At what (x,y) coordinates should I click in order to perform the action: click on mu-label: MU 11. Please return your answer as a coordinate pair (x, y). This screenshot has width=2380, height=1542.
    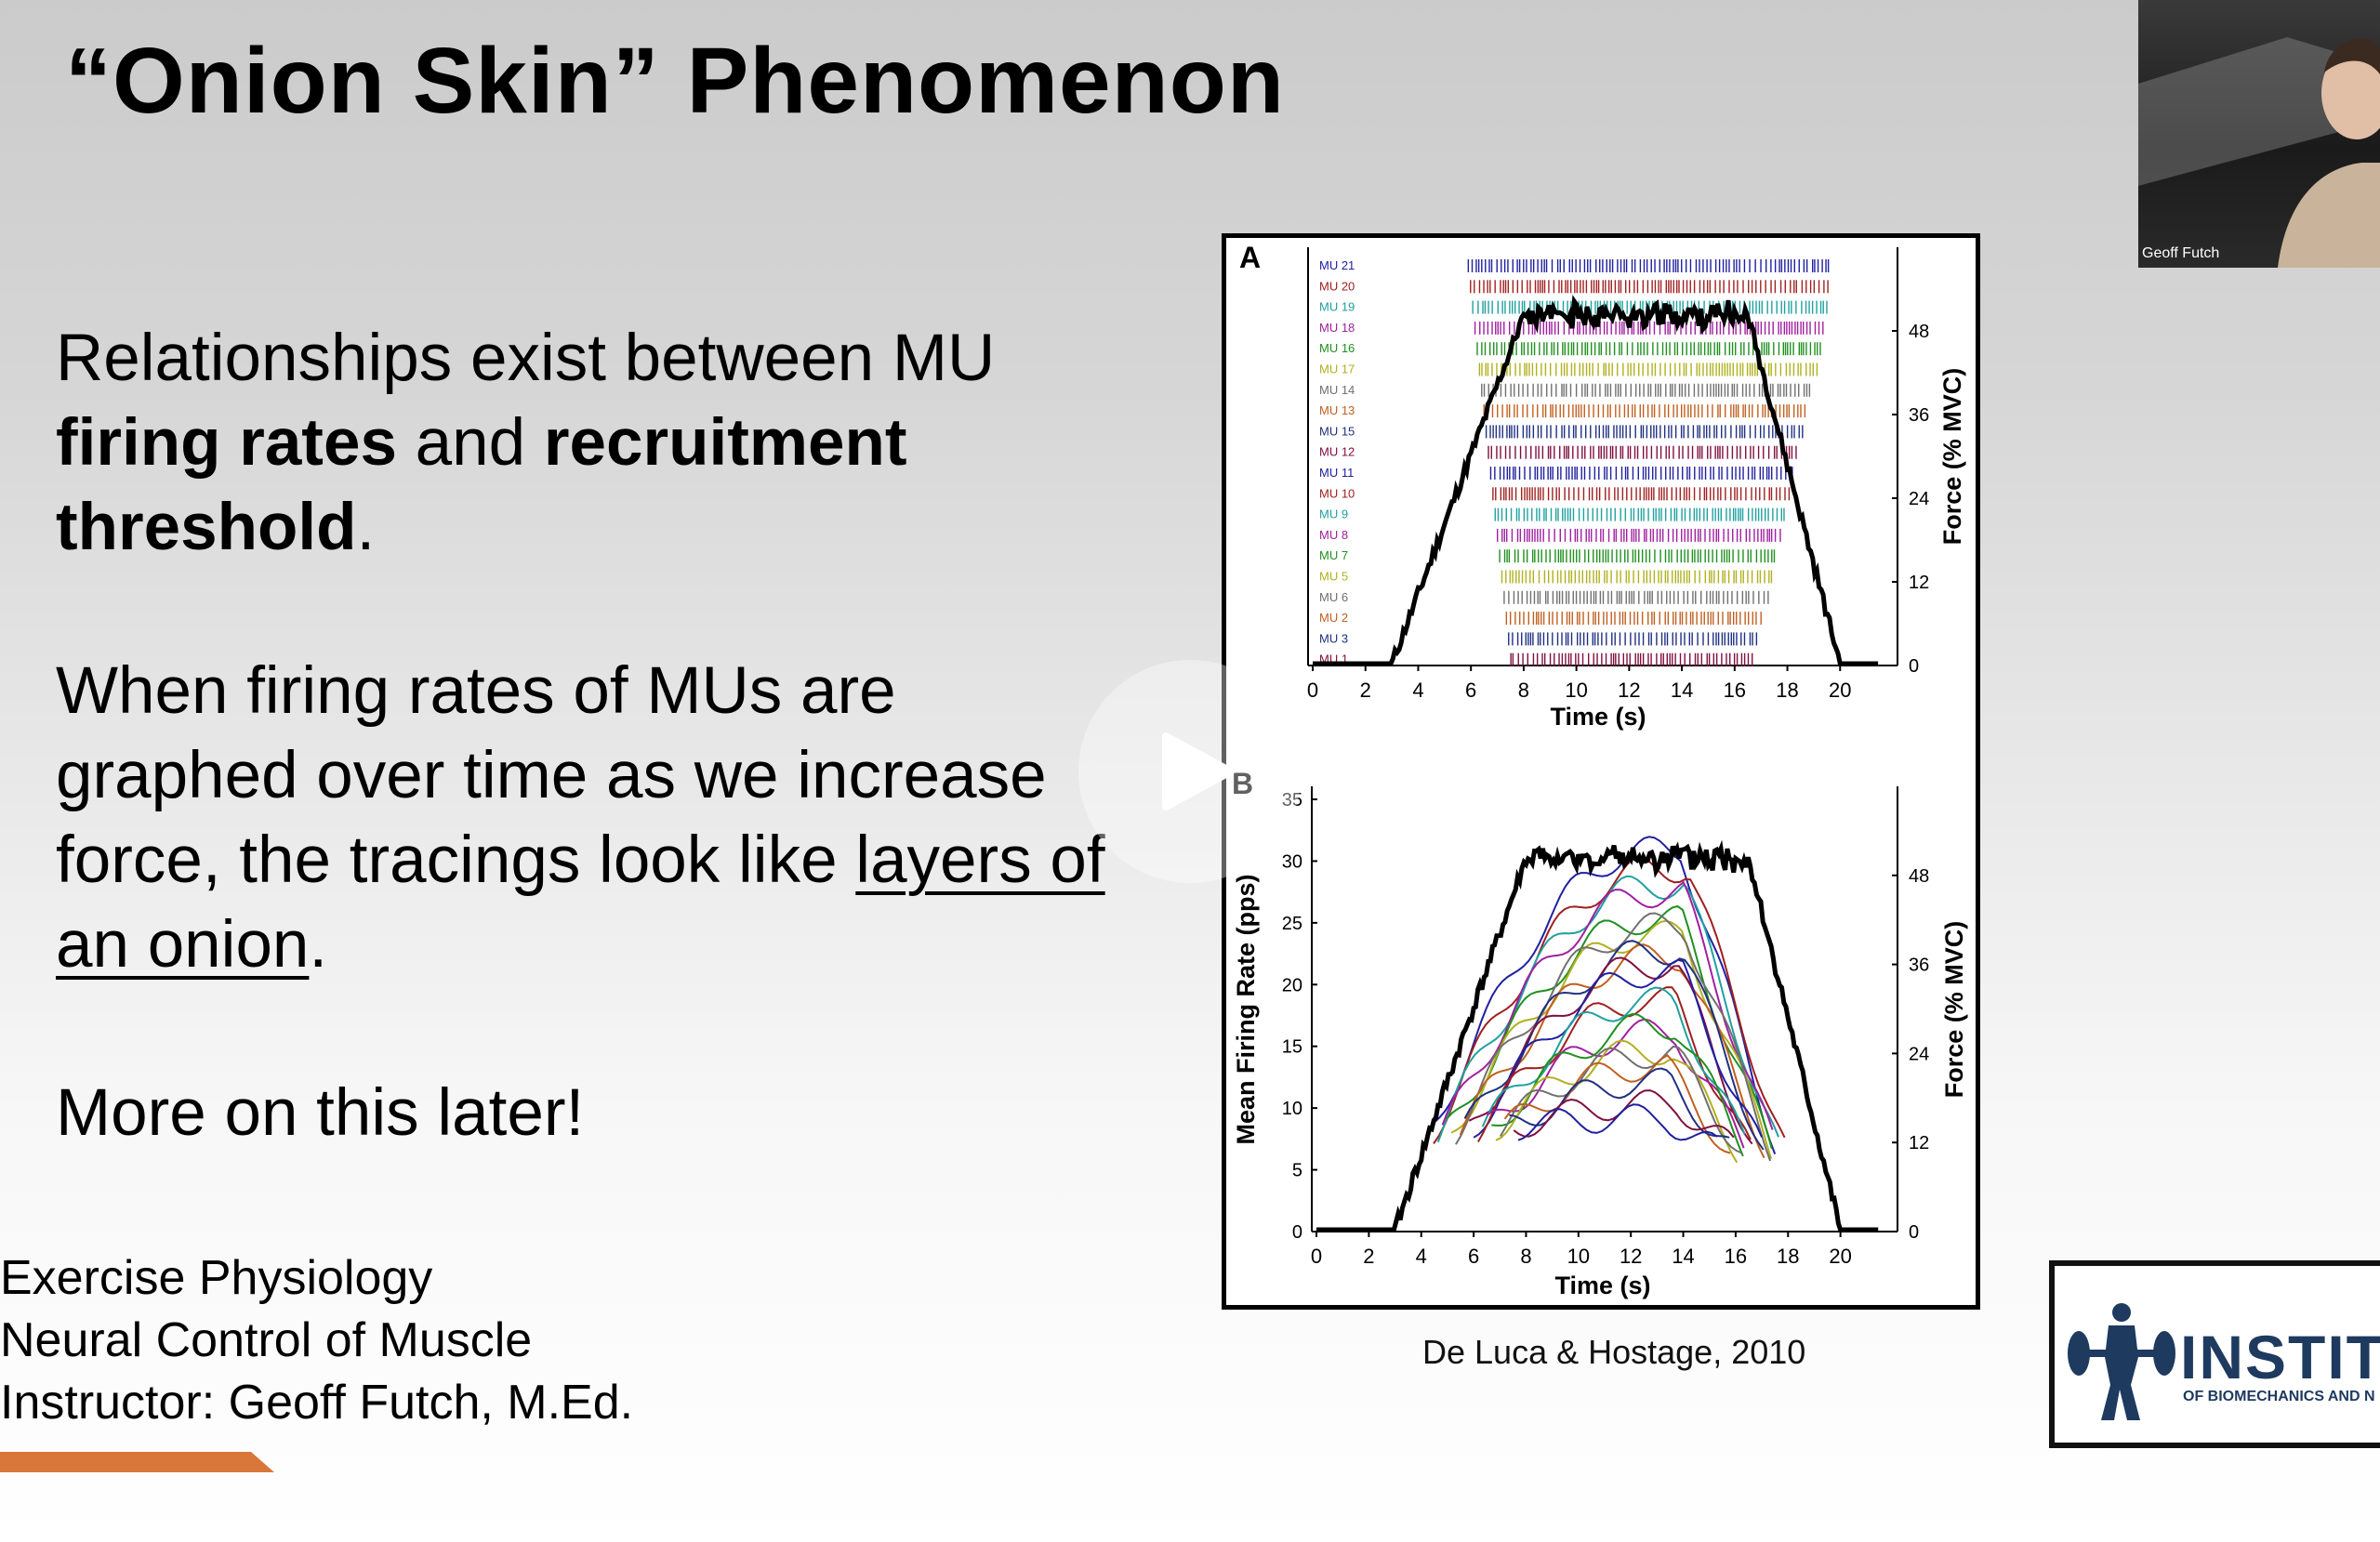
    Looking at the image, I should click on (1336, 473).